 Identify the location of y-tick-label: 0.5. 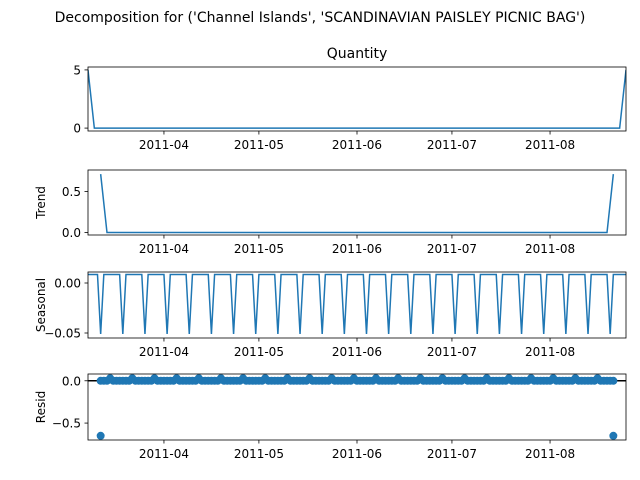
(71, 192).